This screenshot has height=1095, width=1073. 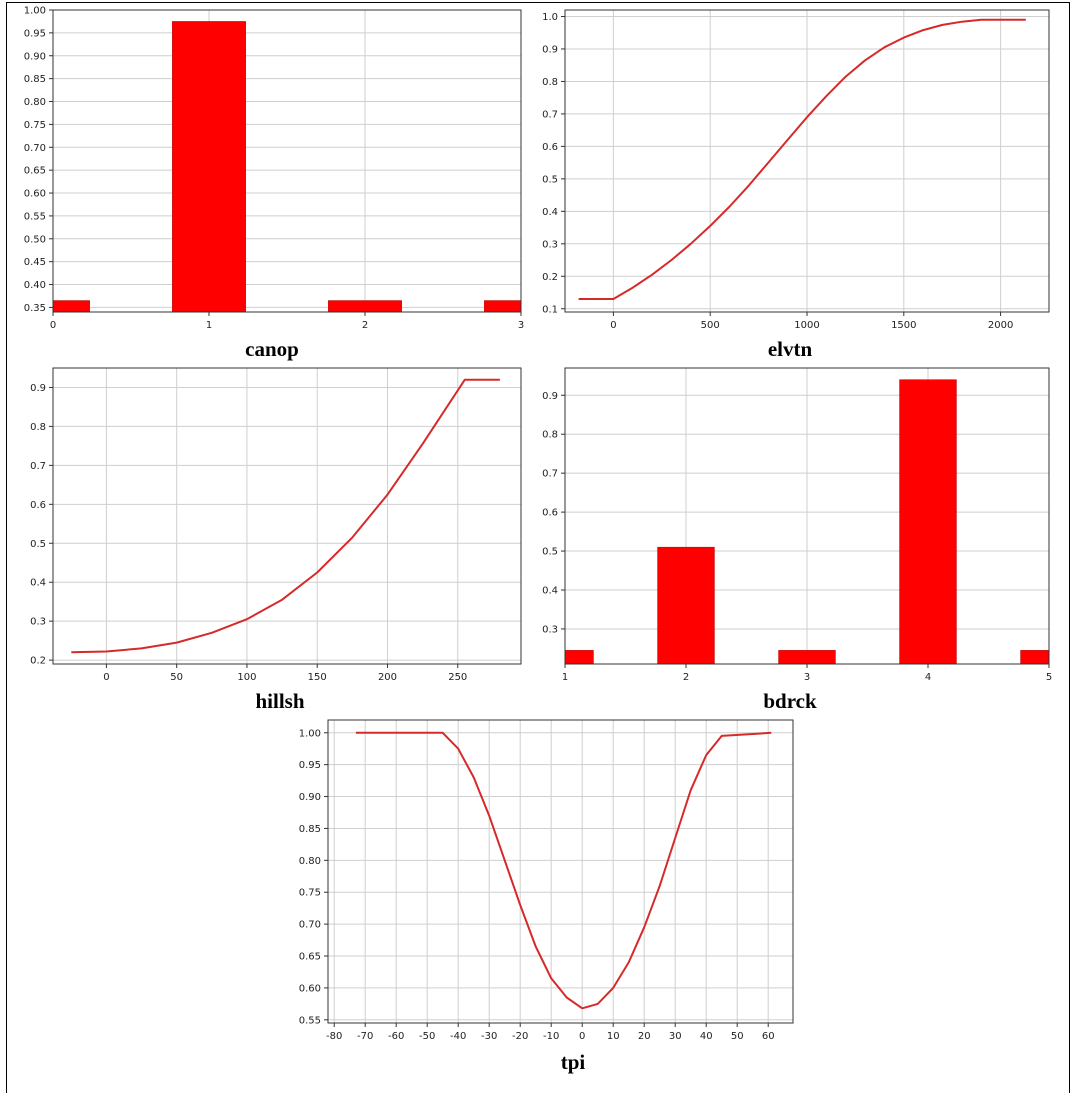 I want to click on x-tick-label: 20, so click(x=644, y=1036).